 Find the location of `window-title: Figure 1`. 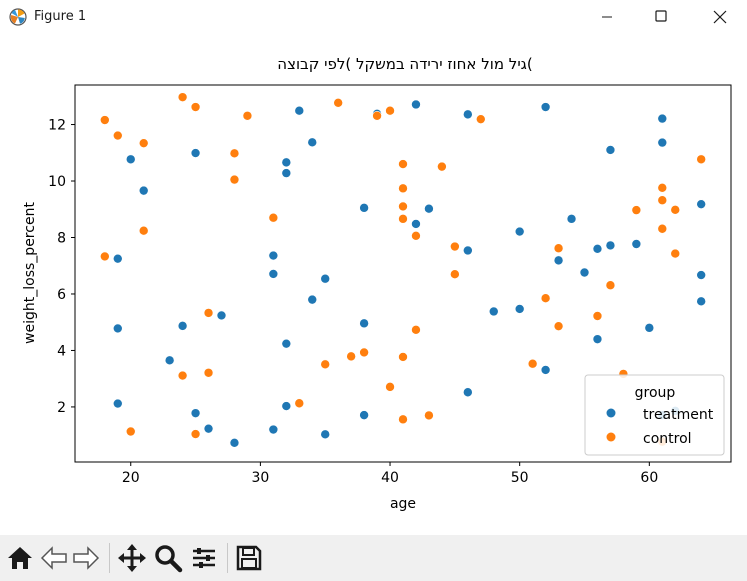

window-title: Figure 1 is located at coordinates (60, 16).